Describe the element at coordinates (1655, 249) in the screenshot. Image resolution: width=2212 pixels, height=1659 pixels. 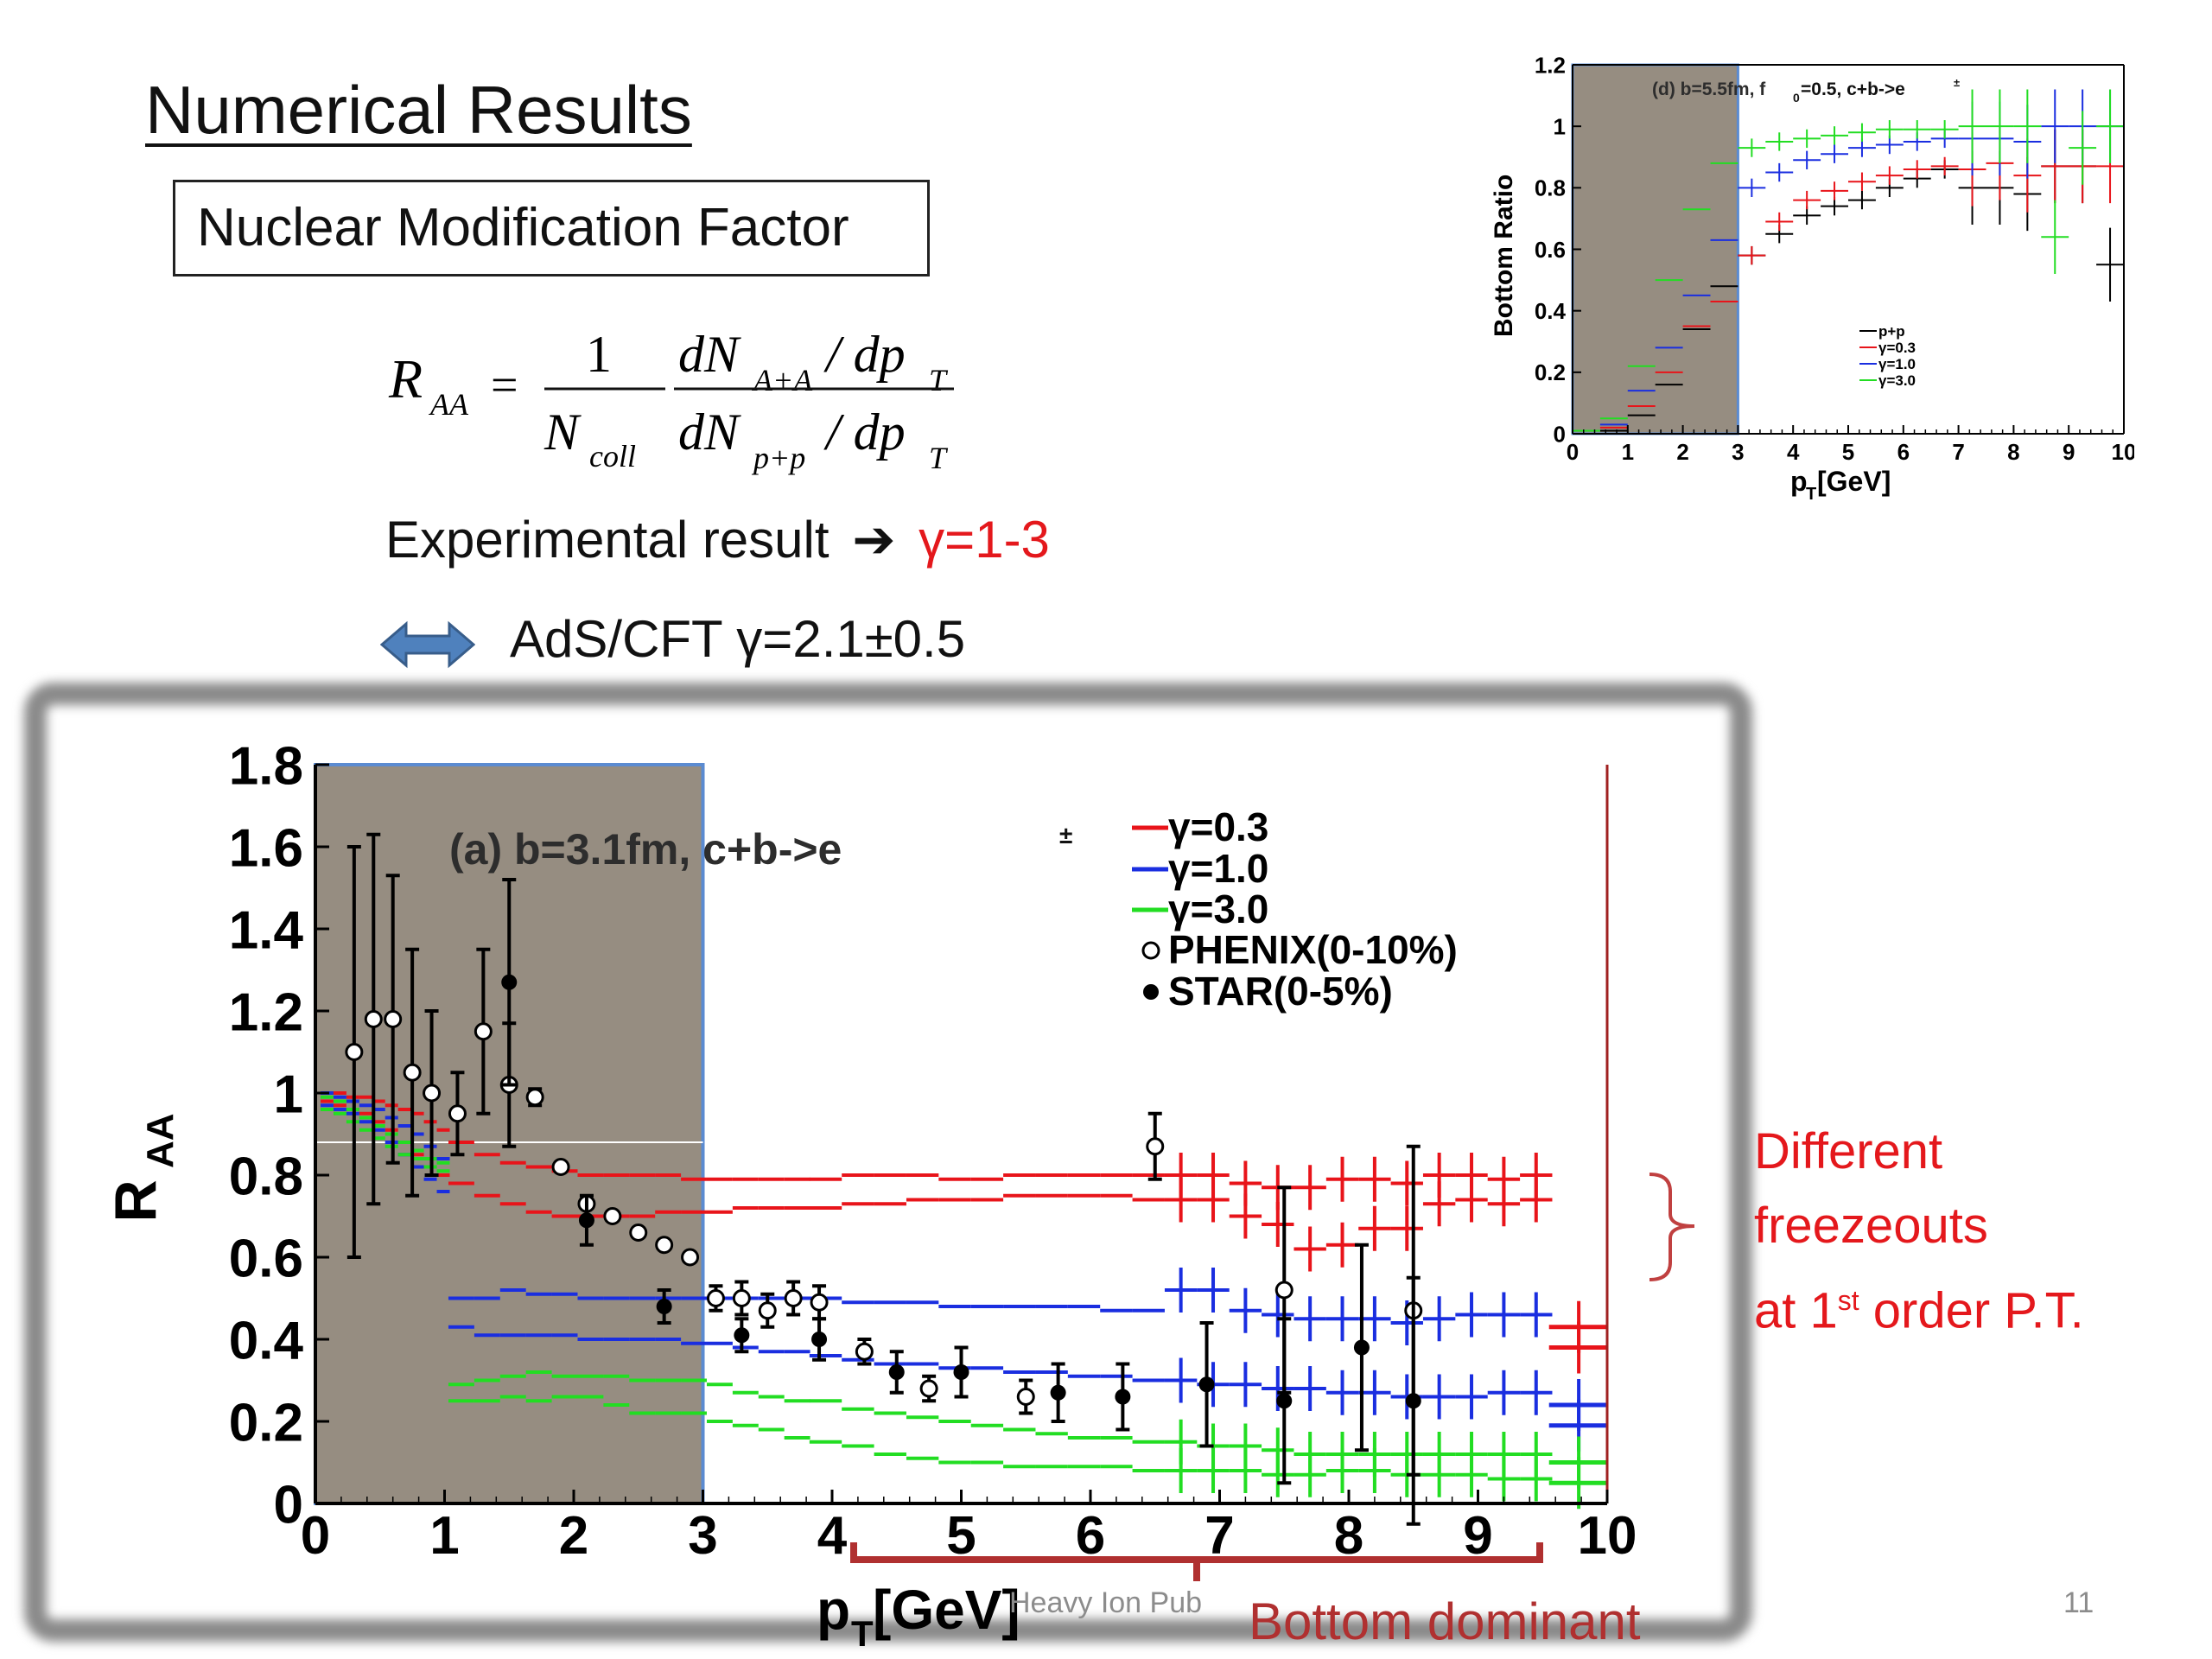
I see `inset-shaded-region` at that location.